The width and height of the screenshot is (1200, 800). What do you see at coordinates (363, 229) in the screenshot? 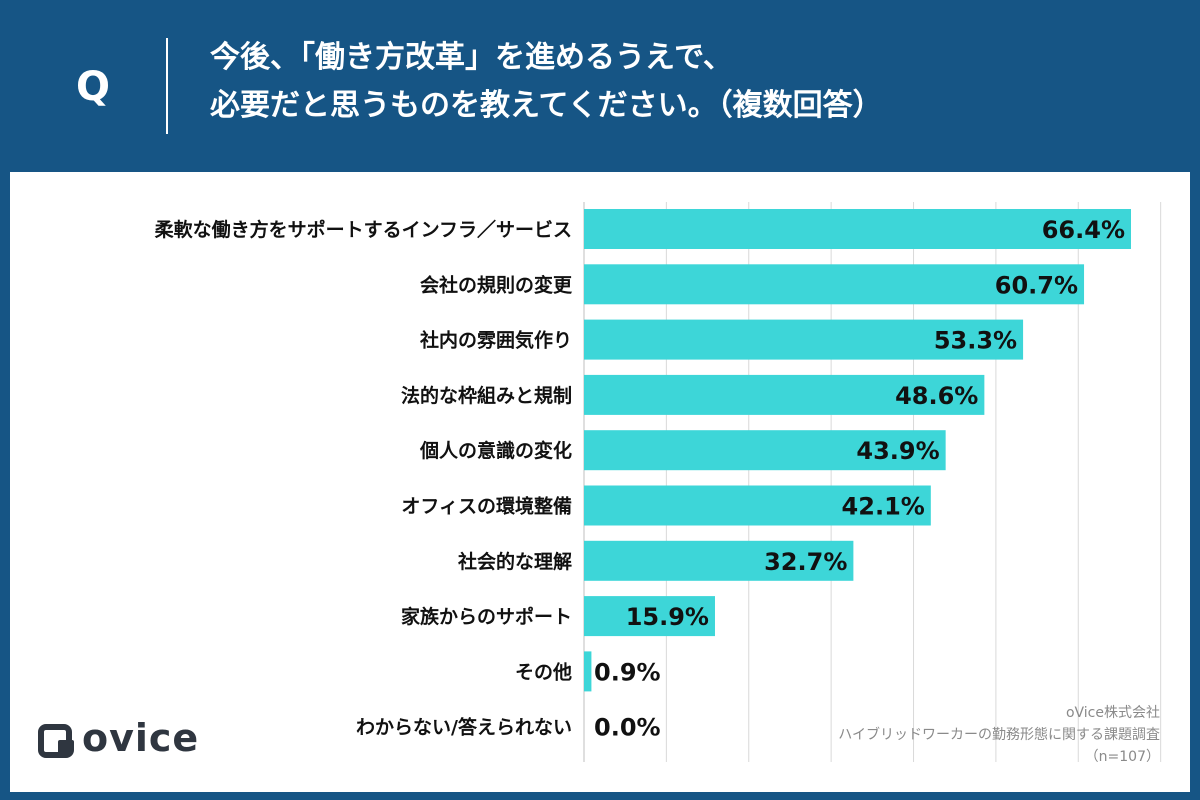
I see `category-label: 柔軟な働き方をサポートするインフラ／サービス` at bounding box center [363, 229].